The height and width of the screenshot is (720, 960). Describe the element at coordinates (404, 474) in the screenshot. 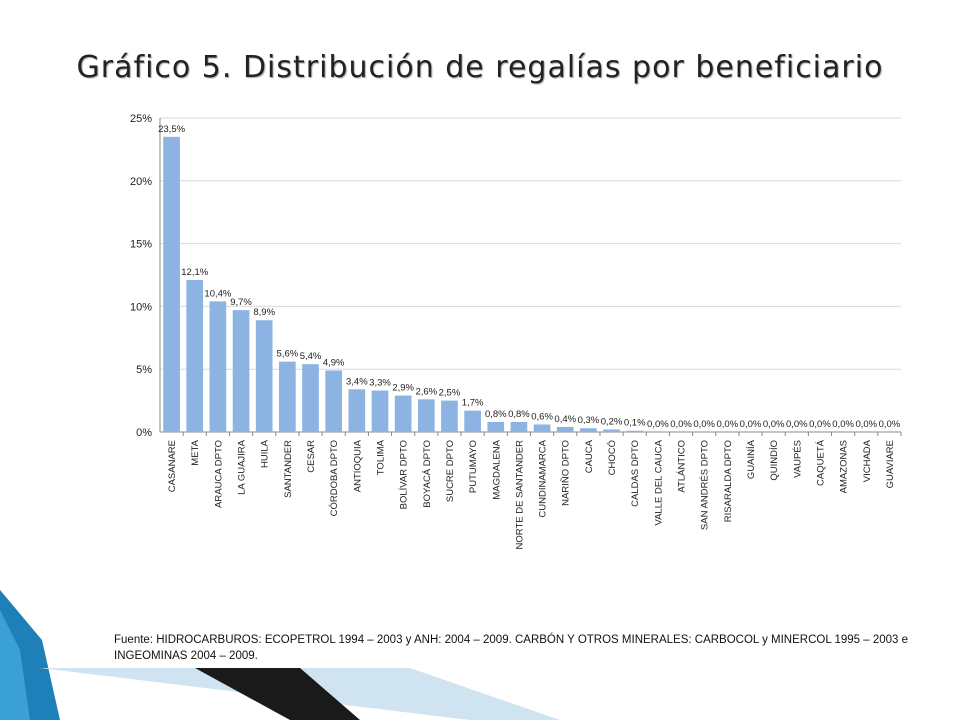

I see `category-label: BOLÍVAR DPTO` at that location.